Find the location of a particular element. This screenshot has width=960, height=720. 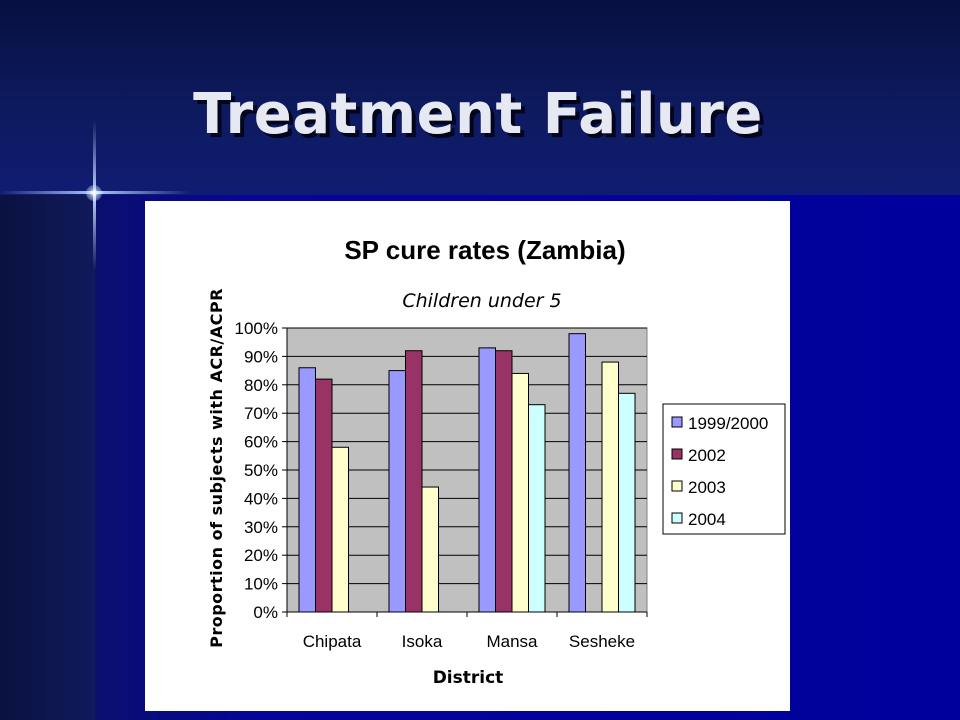

y-tick-label: 0% is located at coordinates (265, 612).